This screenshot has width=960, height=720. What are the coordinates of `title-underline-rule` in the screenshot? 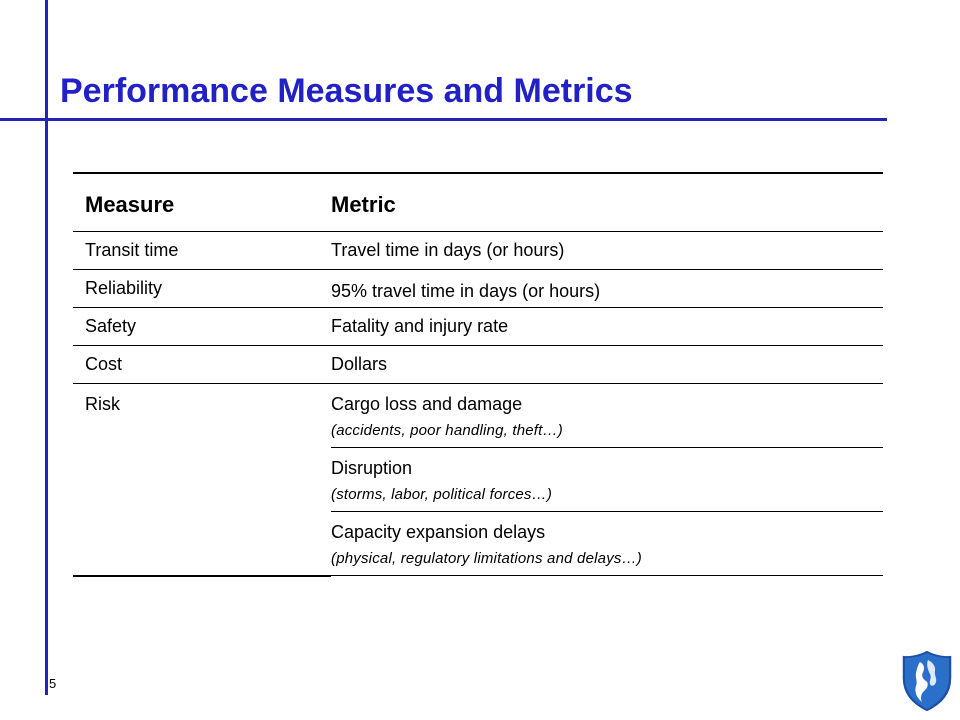 It's located at (443, 119).